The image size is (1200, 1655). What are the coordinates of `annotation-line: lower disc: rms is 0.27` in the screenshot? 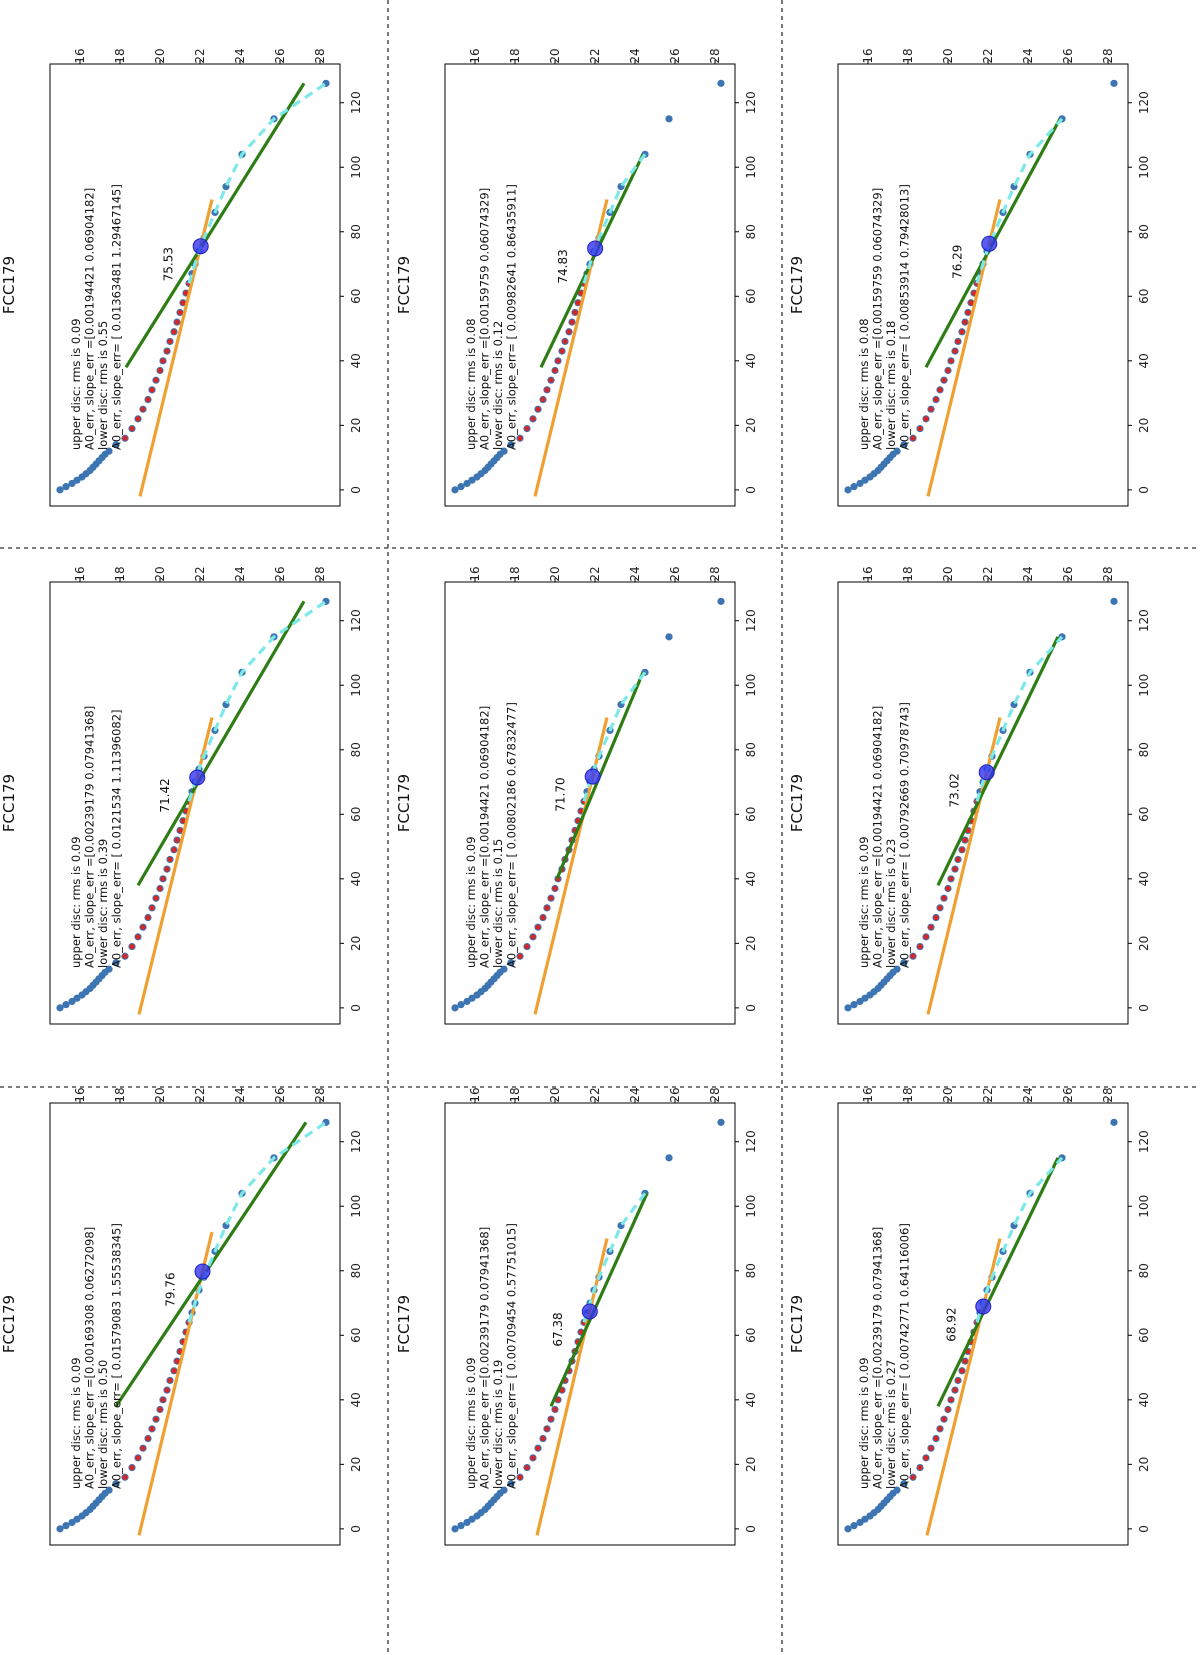 It's located at (891, 1424).